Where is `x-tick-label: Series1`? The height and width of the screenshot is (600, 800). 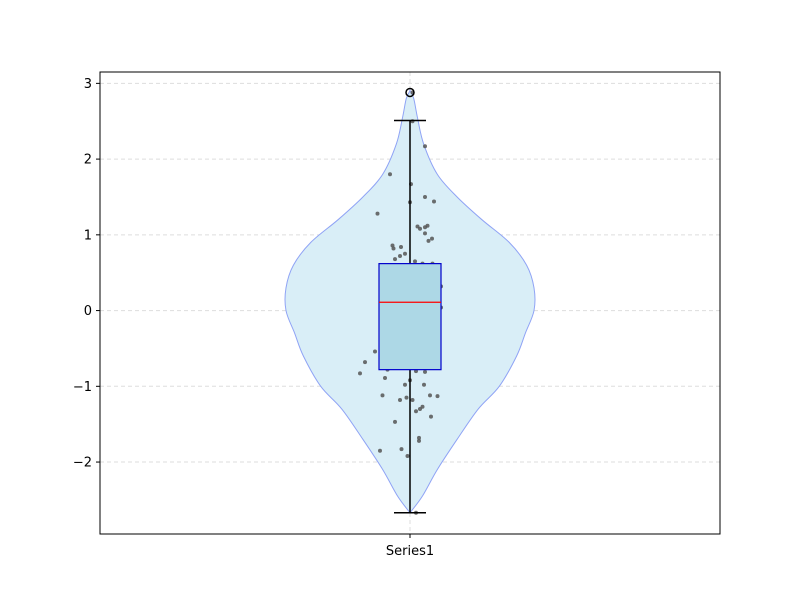
x-tick-label: Series1 is located at coordinates (410, 551).